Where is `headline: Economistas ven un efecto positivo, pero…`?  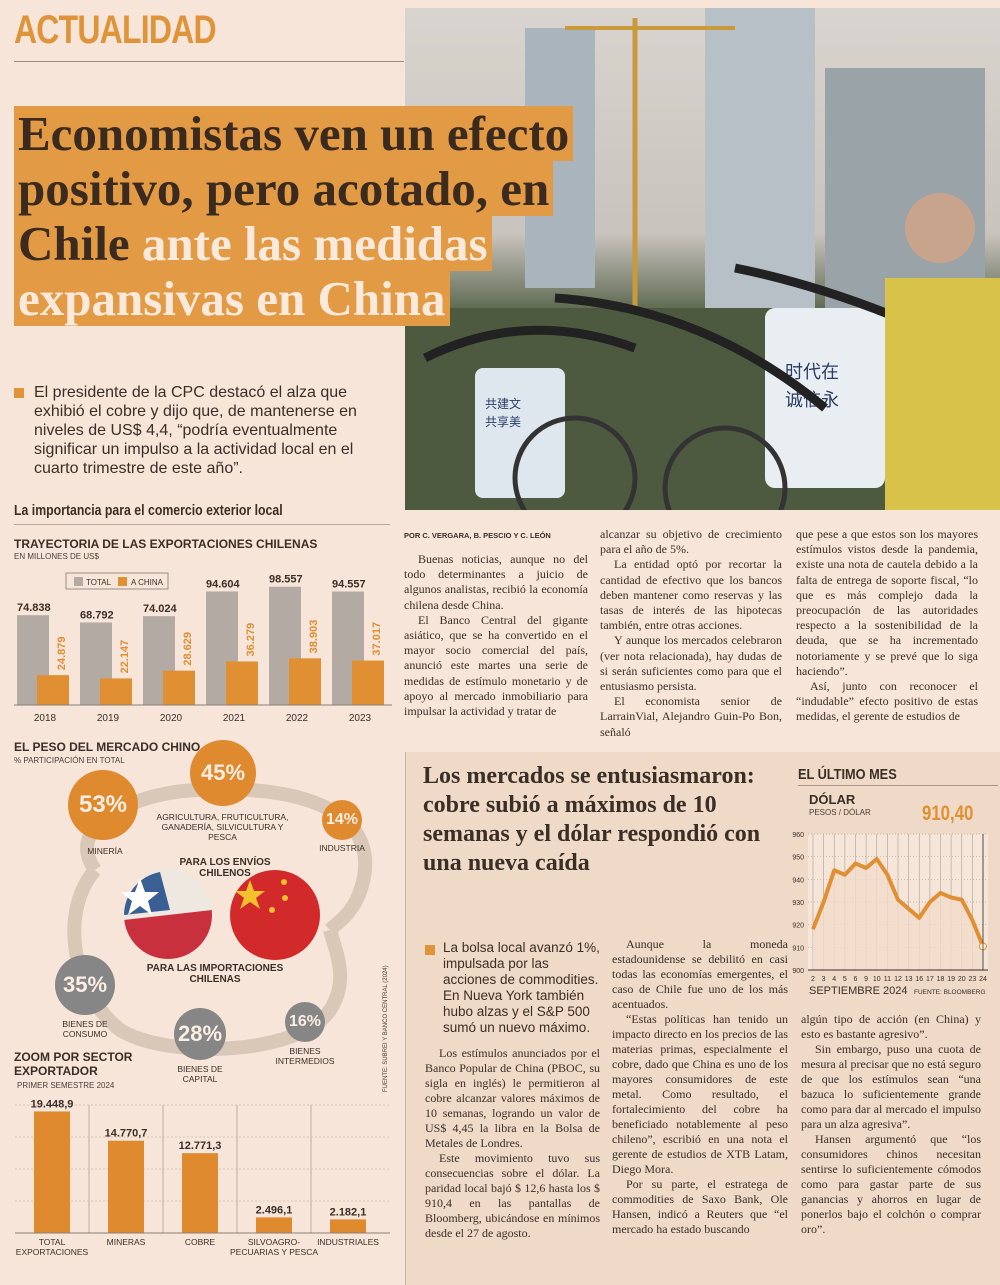 headline: Economistas ven un efecto positivo, pero… is located at coordinates (339, 216).